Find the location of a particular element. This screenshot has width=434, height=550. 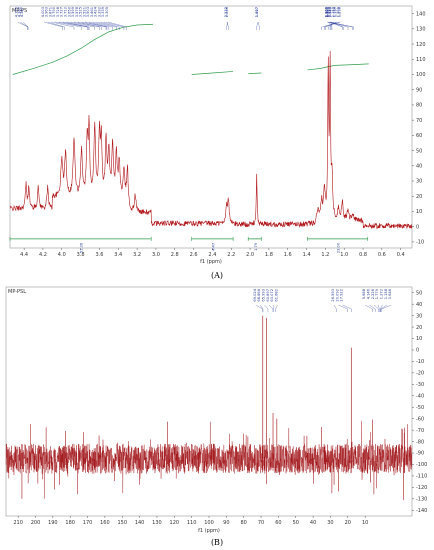

y-tick-label: 0 is located at coordinates (417, 351).